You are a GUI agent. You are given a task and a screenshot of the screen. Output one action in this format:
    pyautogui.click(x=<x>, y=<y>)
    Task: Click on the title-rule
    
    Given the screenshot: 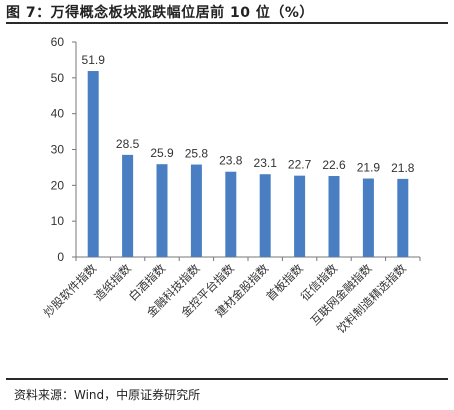 What is the action you would take?
    pyautogui.click(x=227, y=23)
    